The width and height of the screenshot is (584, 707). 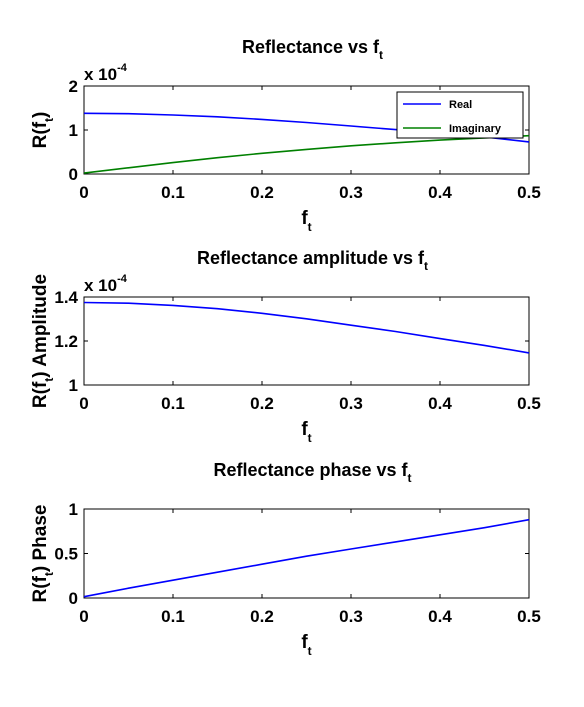 What do you see at coordinates (73, 86) in the screenshot?
I see `y-tick-label: 2` at bounding box center [73, 86].